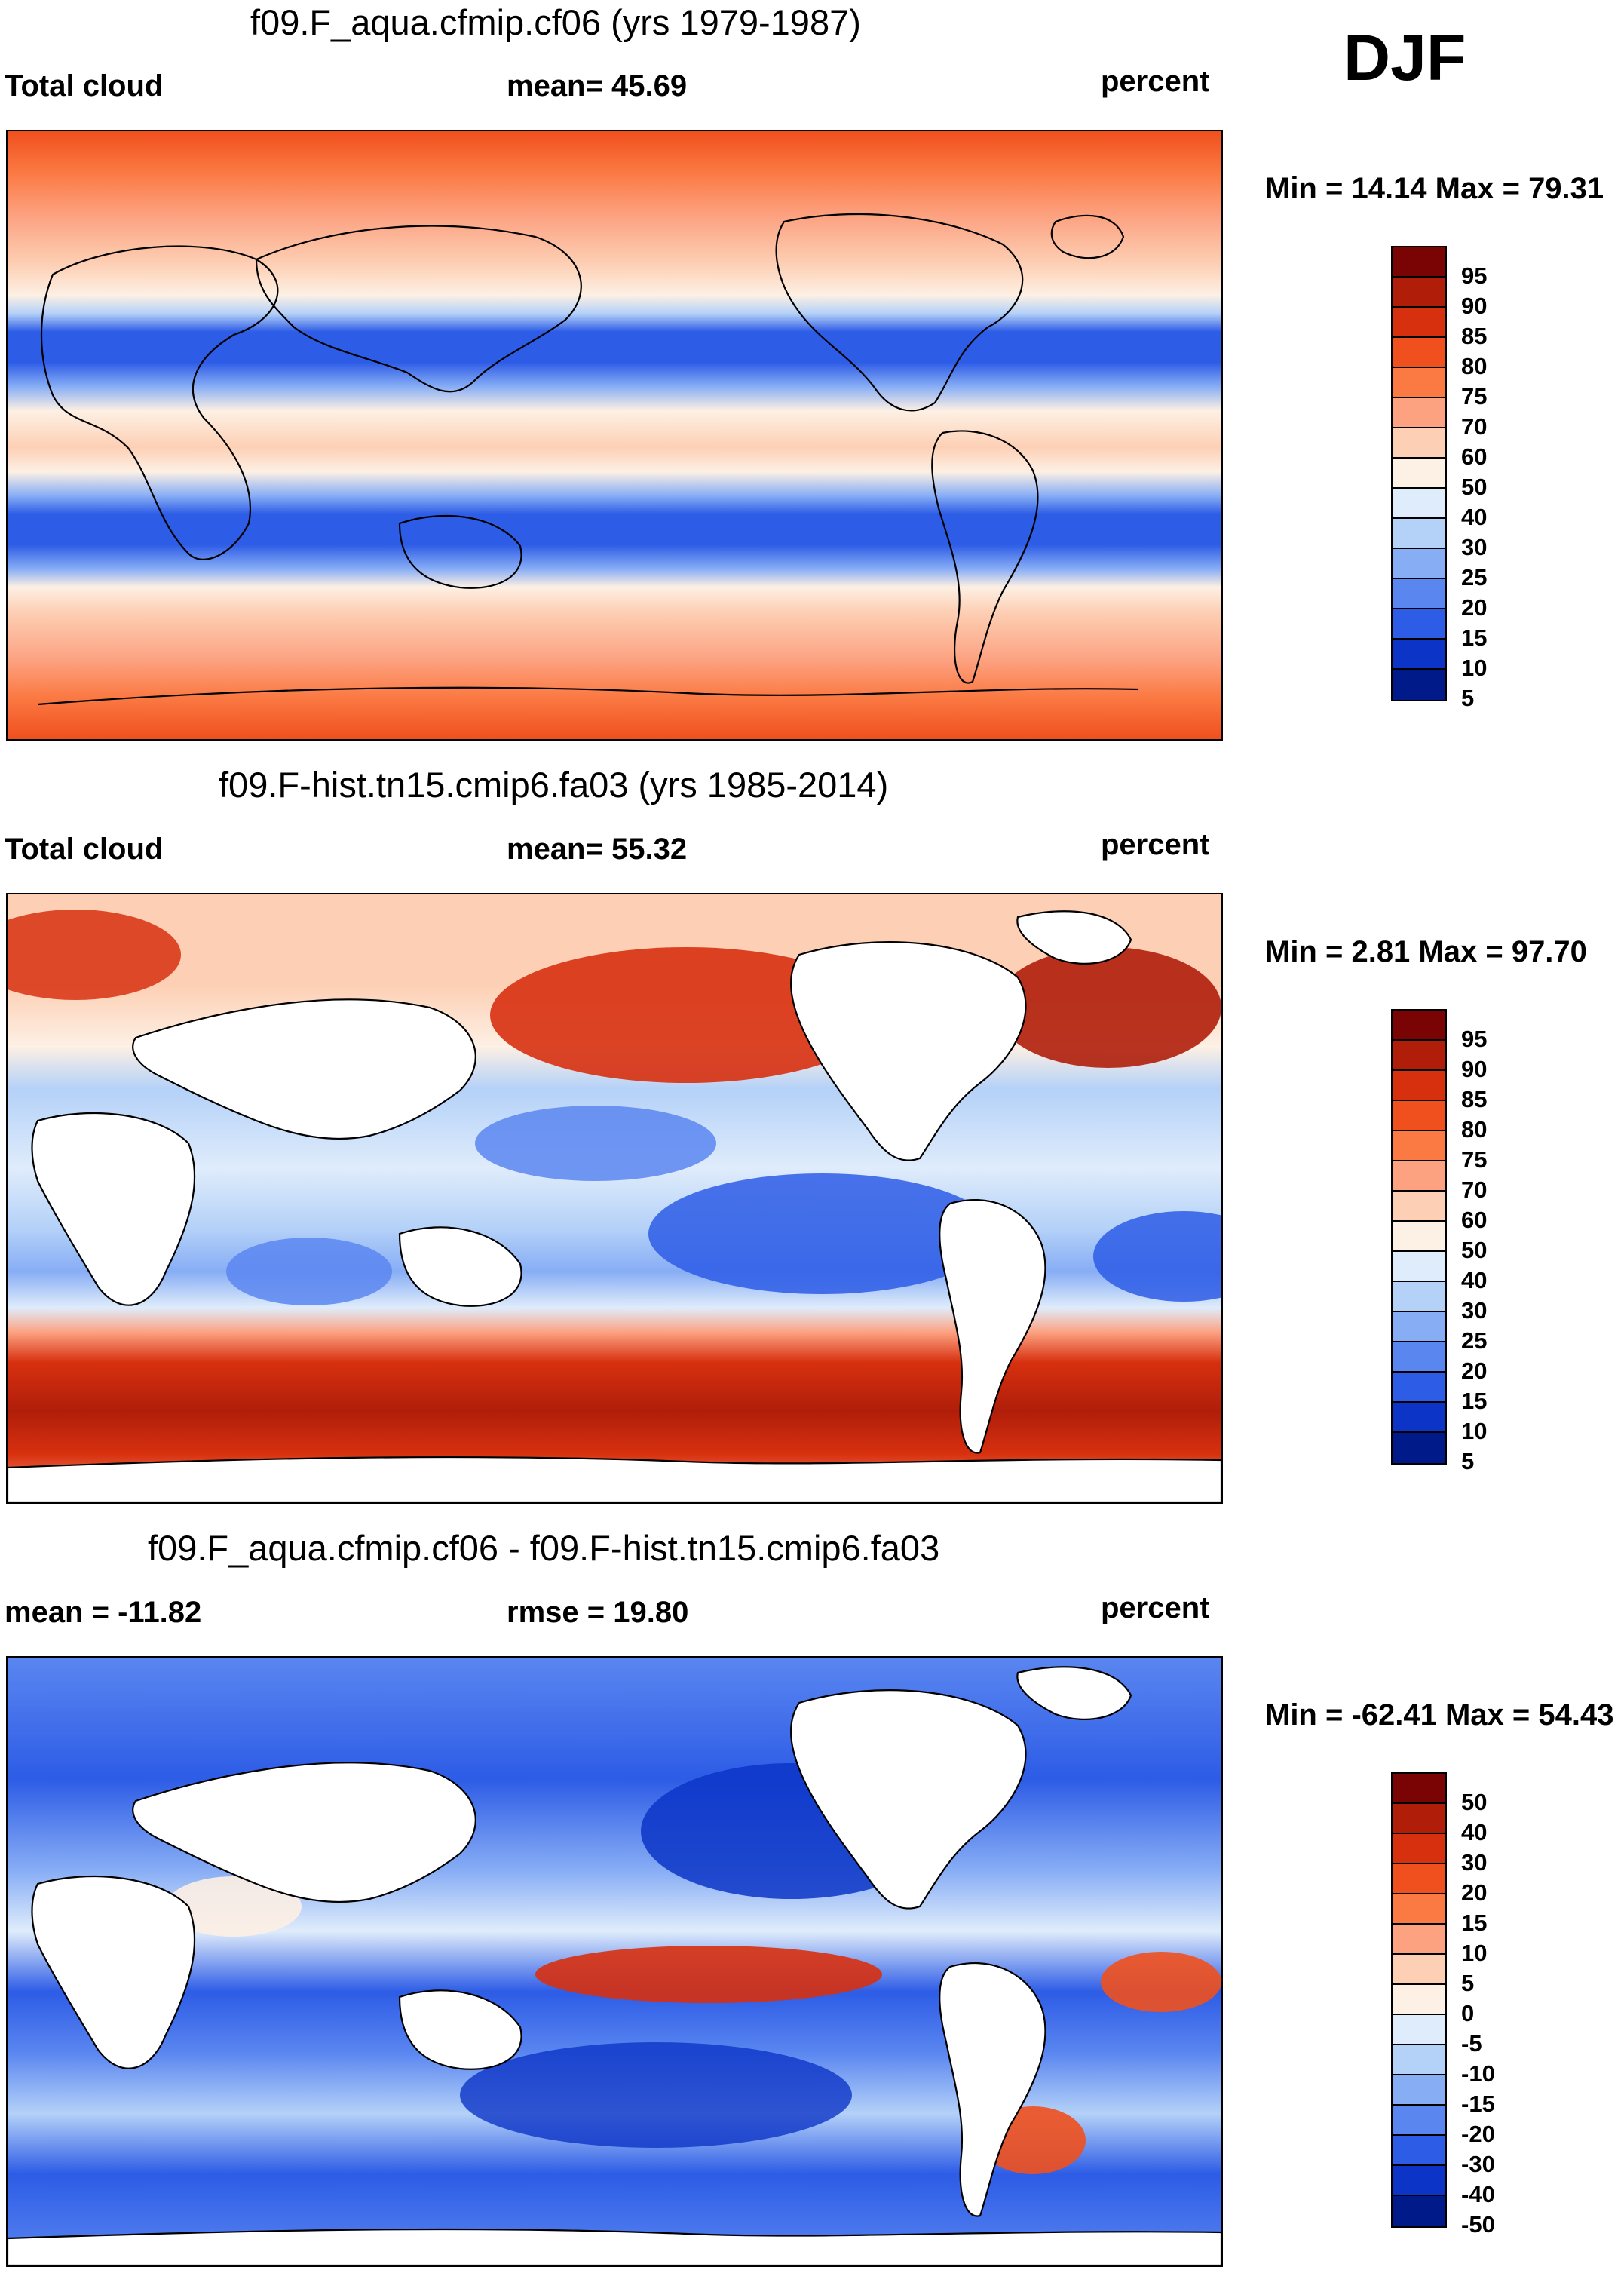 The width and height of the screenshot is (1624, 2270). What do you see at coordinates (1475, 638) in the screenshot?
I see `colorbar-1-tick-label: 15` at bounding box center [1475, 638].